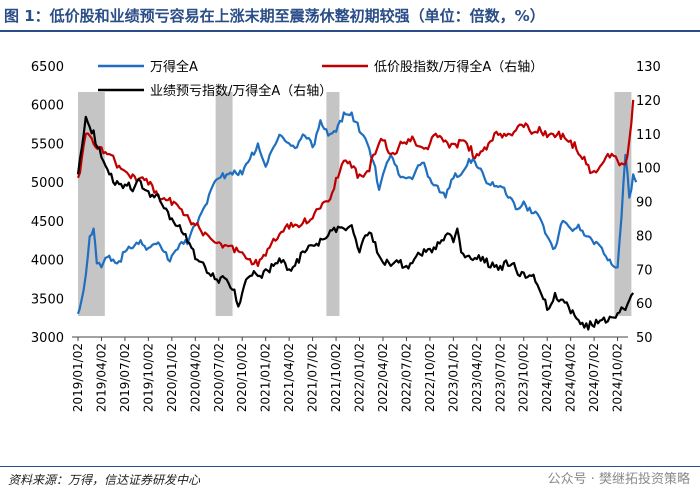 The height and width of the screenshot is (498, 700). Describe the element at coordinates (524, 377) in the screenshot. I see `x-tick-label: 2023/10/02` at that location.